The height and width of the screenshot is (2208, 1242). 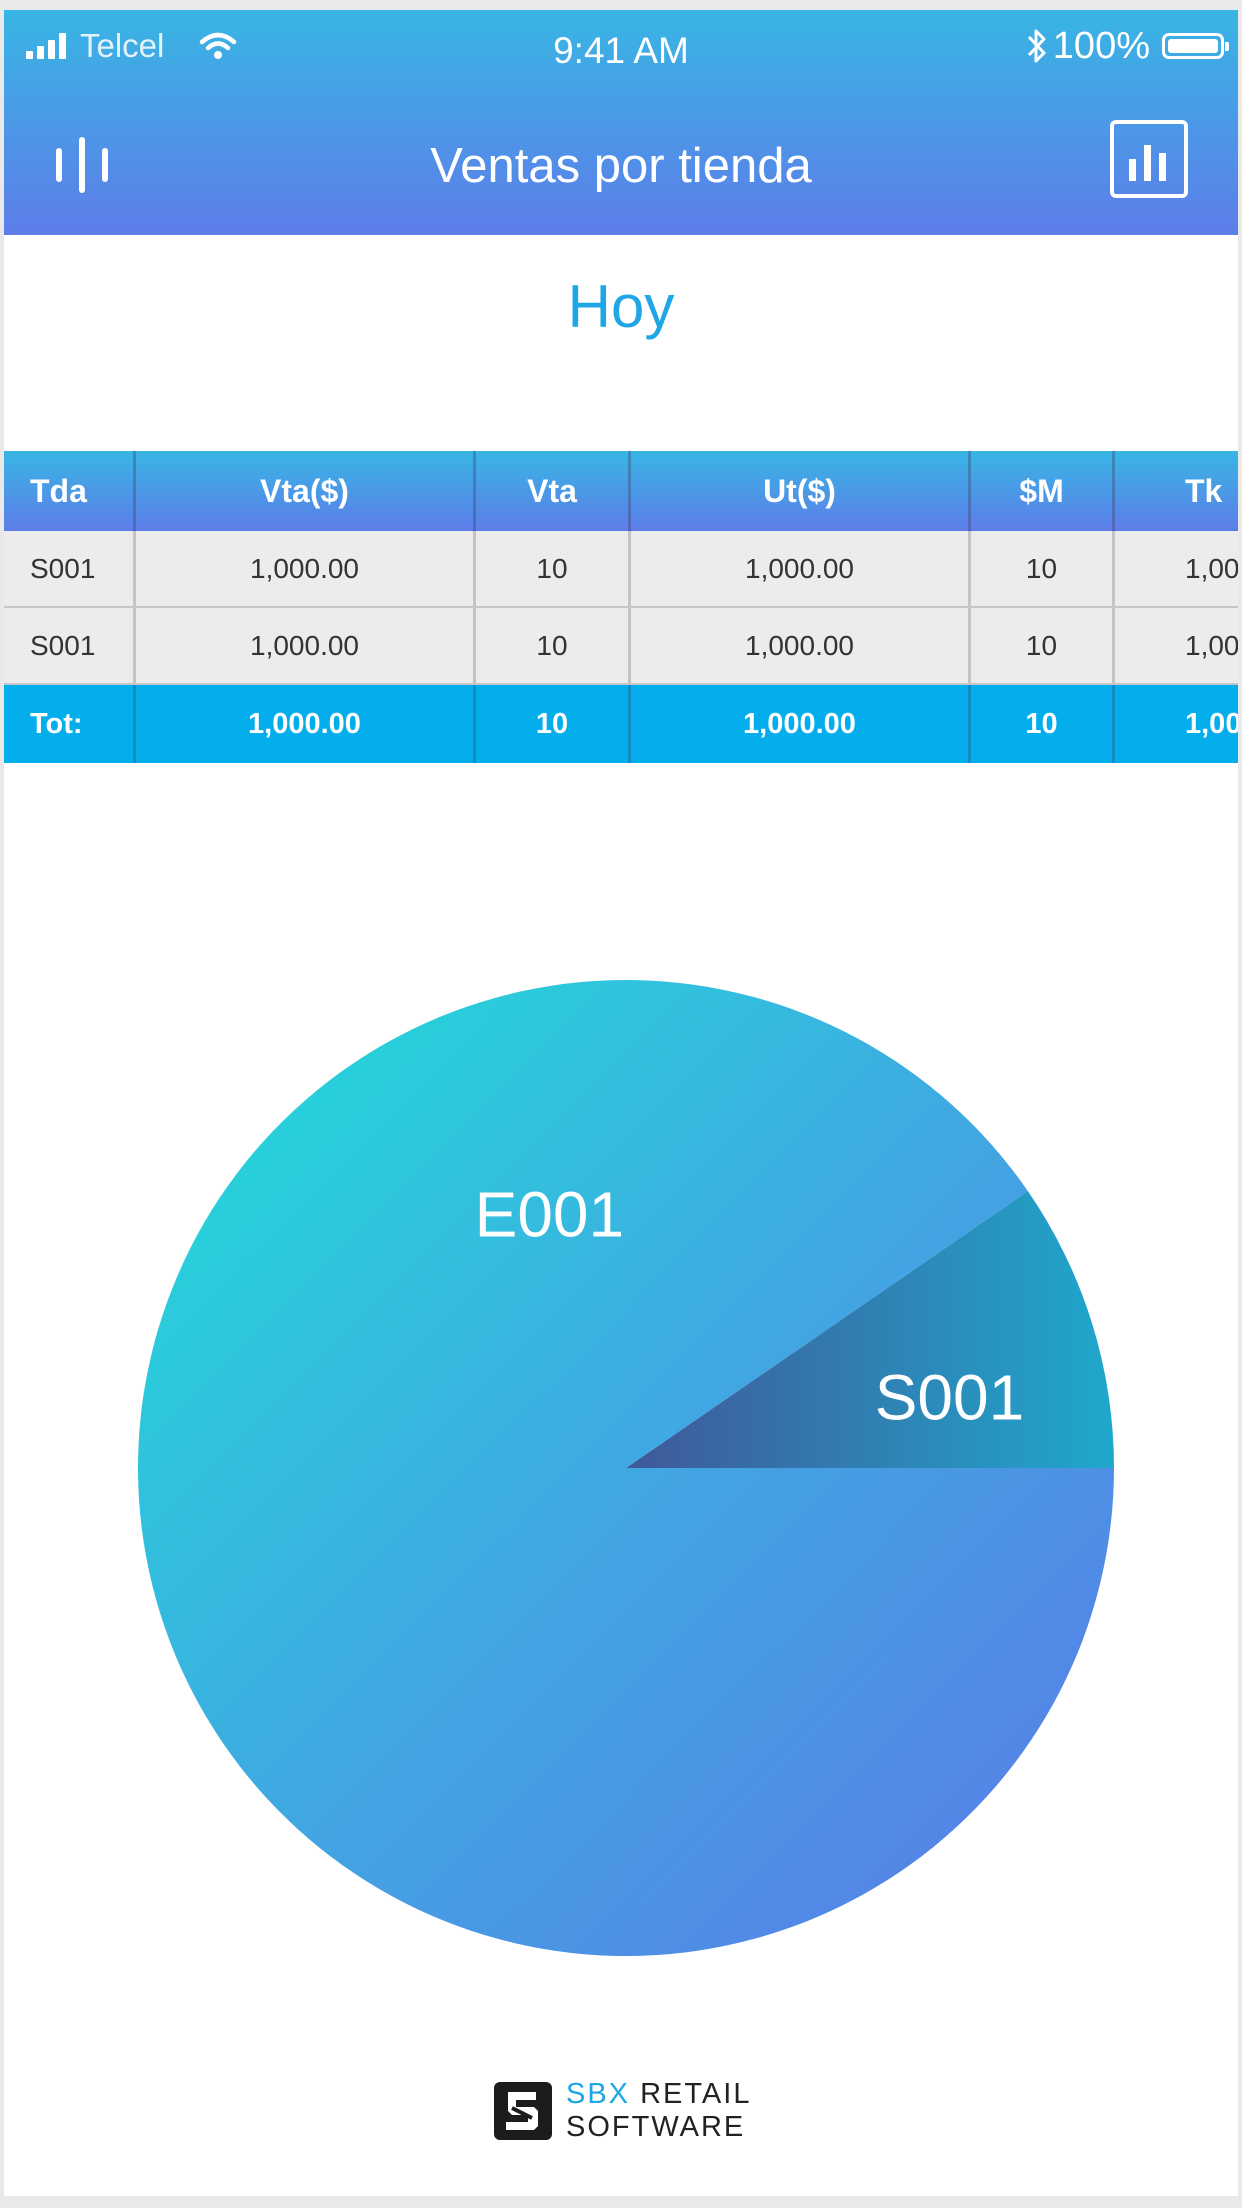 What do you see at coordinates (218, 45) in the screenshot?
I see `wifi-icon` at bounding box center [218, 45].